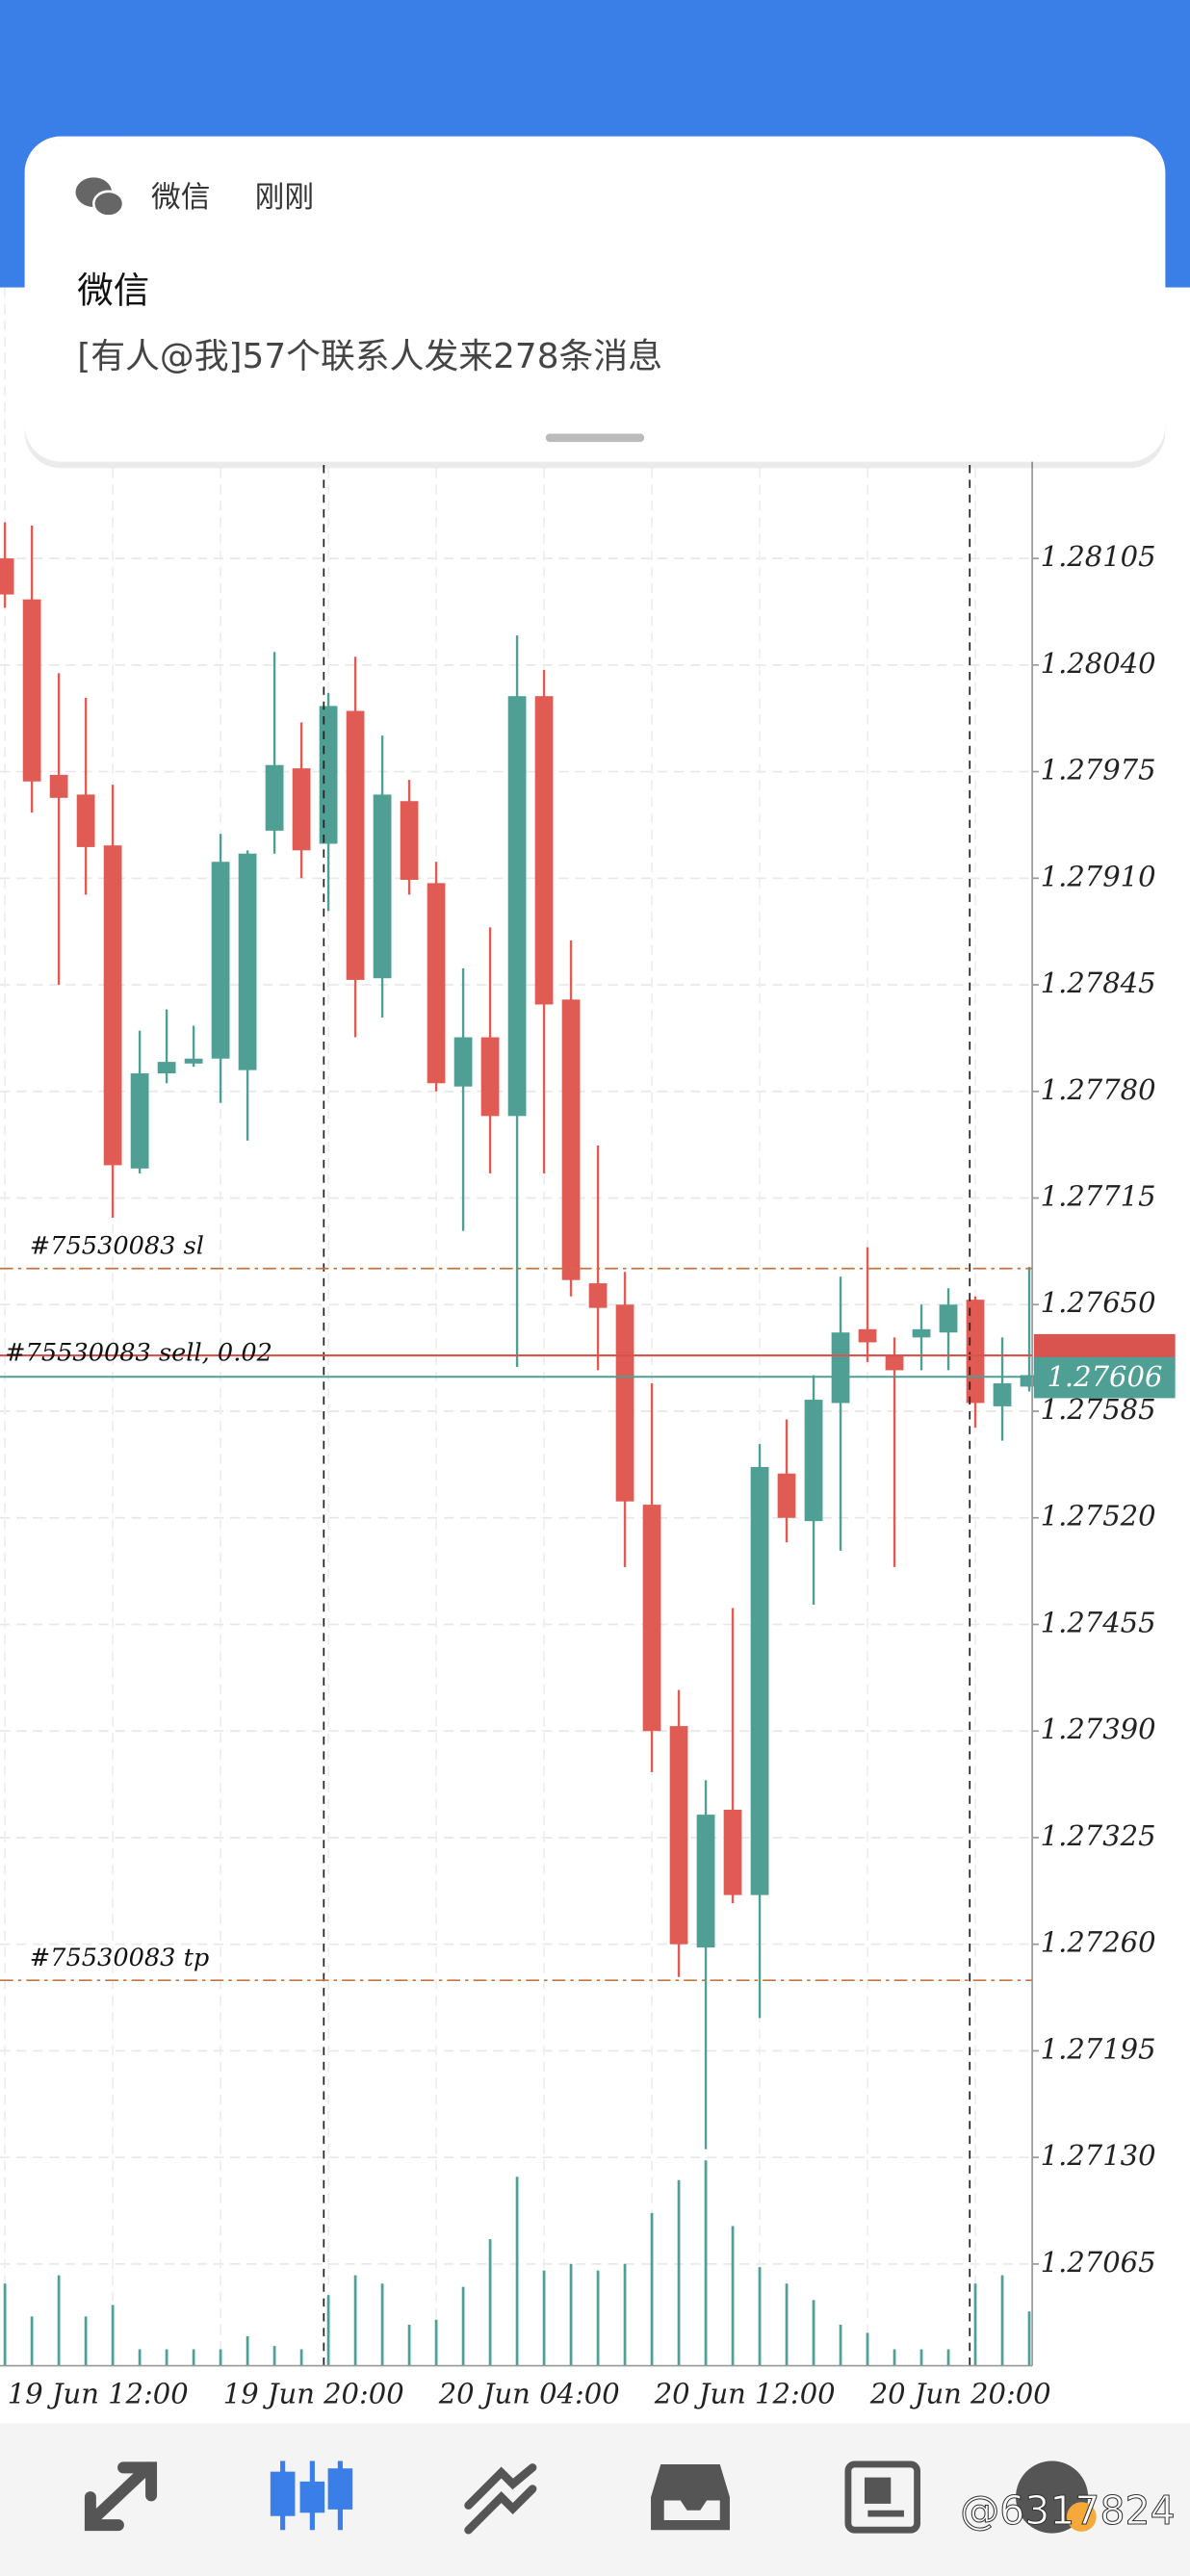 This screenshot has height=2576, width=1190. Describe the element at coordinates (1099, 876) in the screenshot. I see `y-tick-label: 1.27910` at that location.